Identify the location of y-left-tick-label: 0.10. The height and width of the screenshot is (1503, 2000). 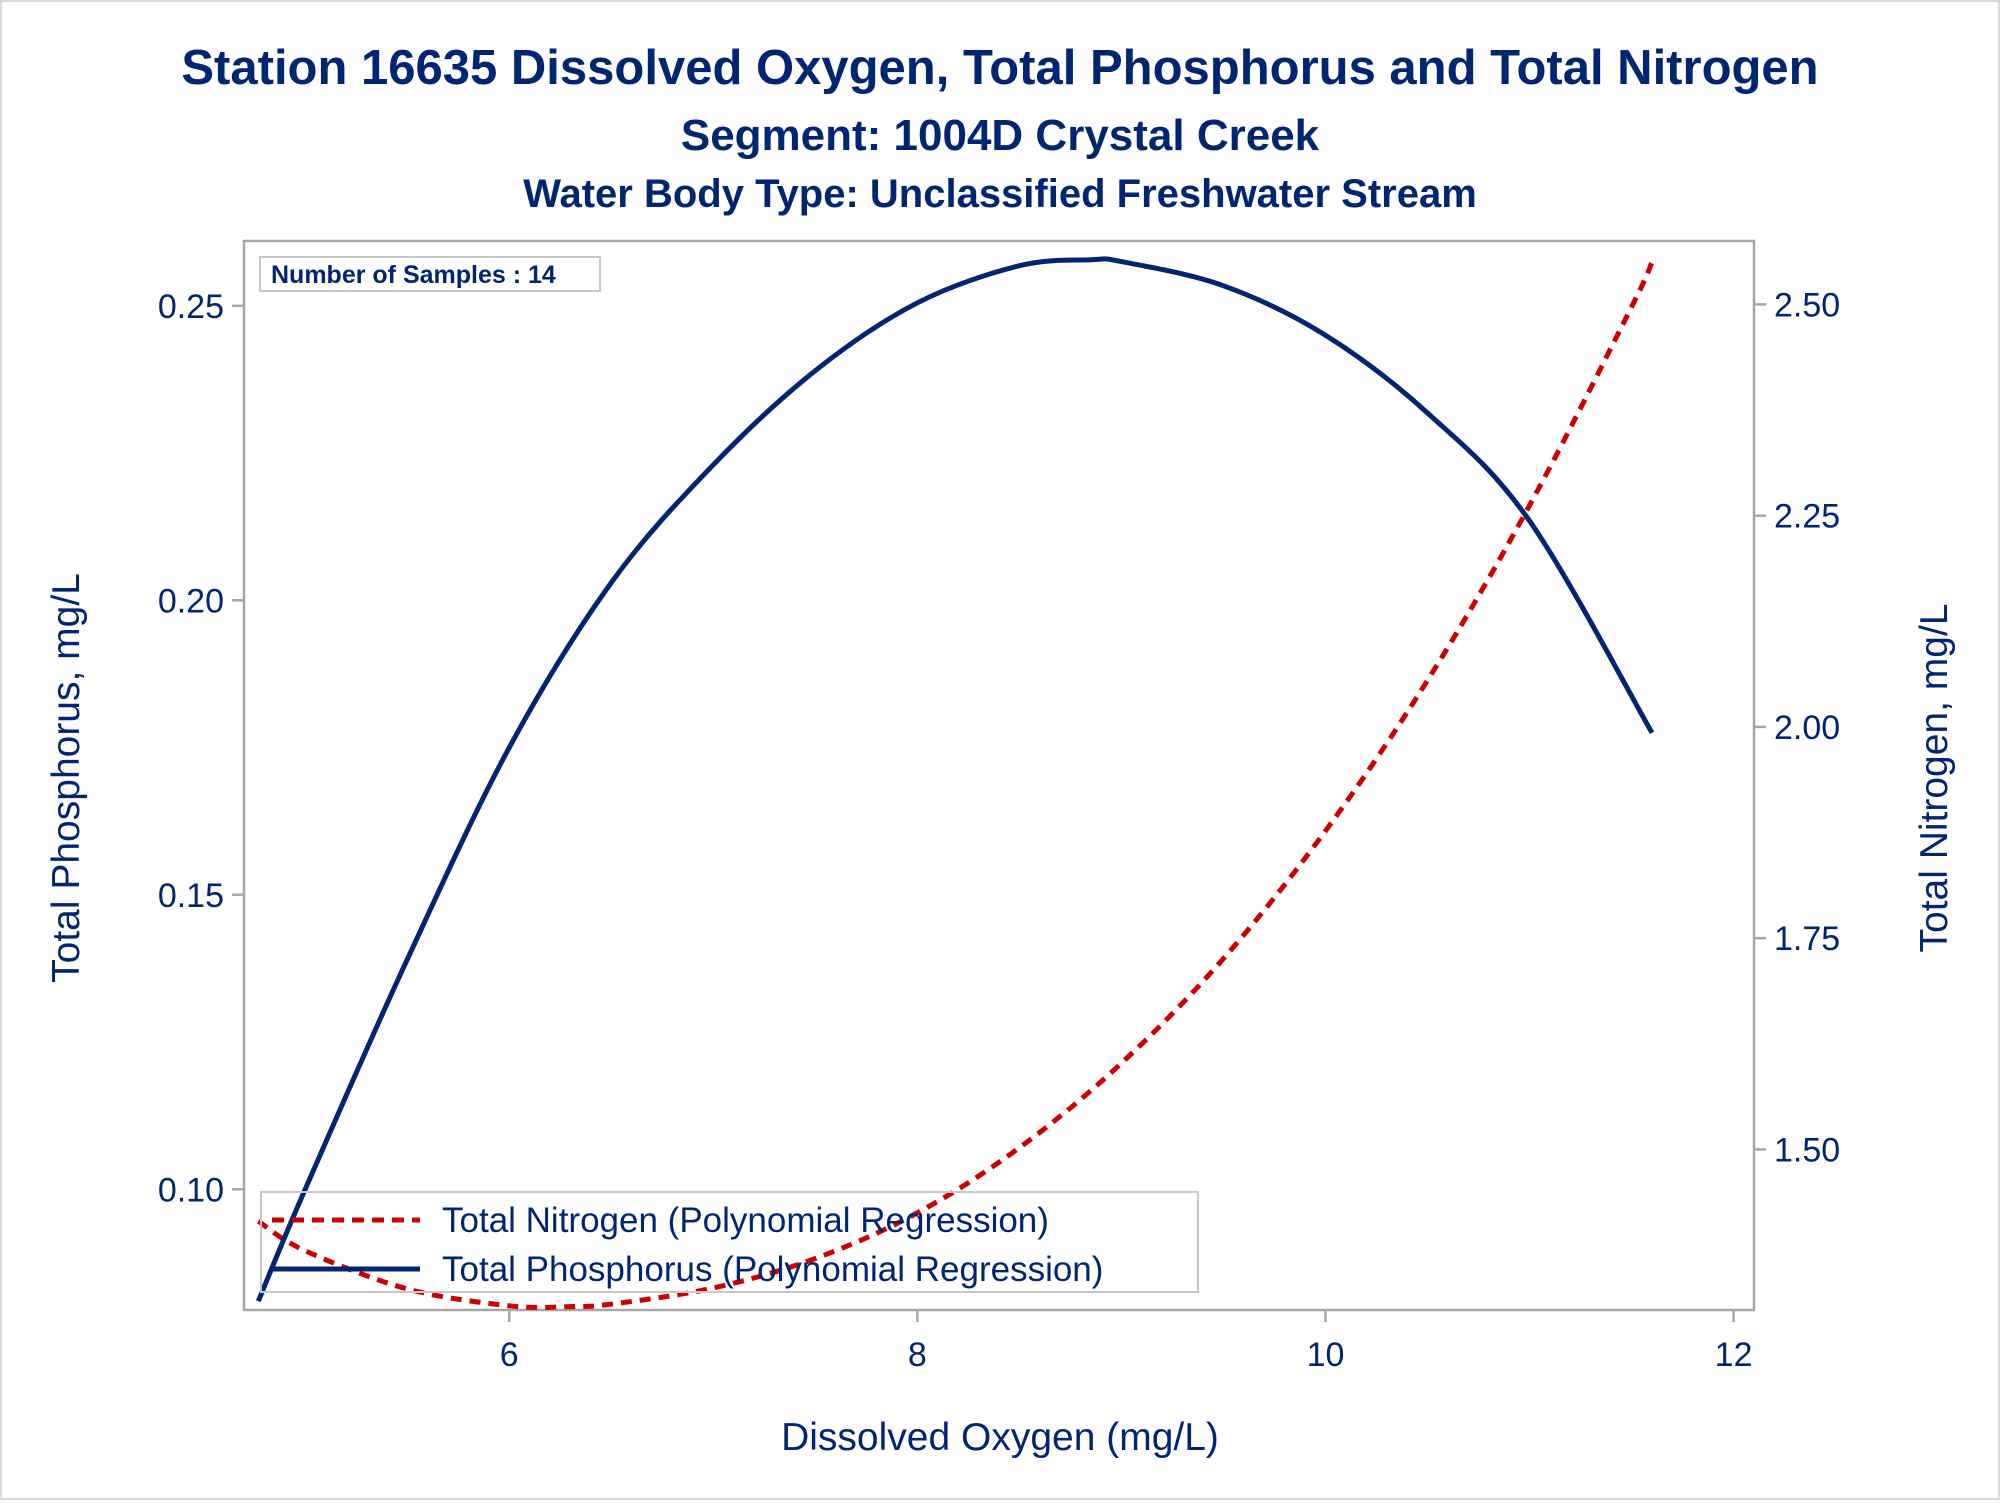
(191, 1190).